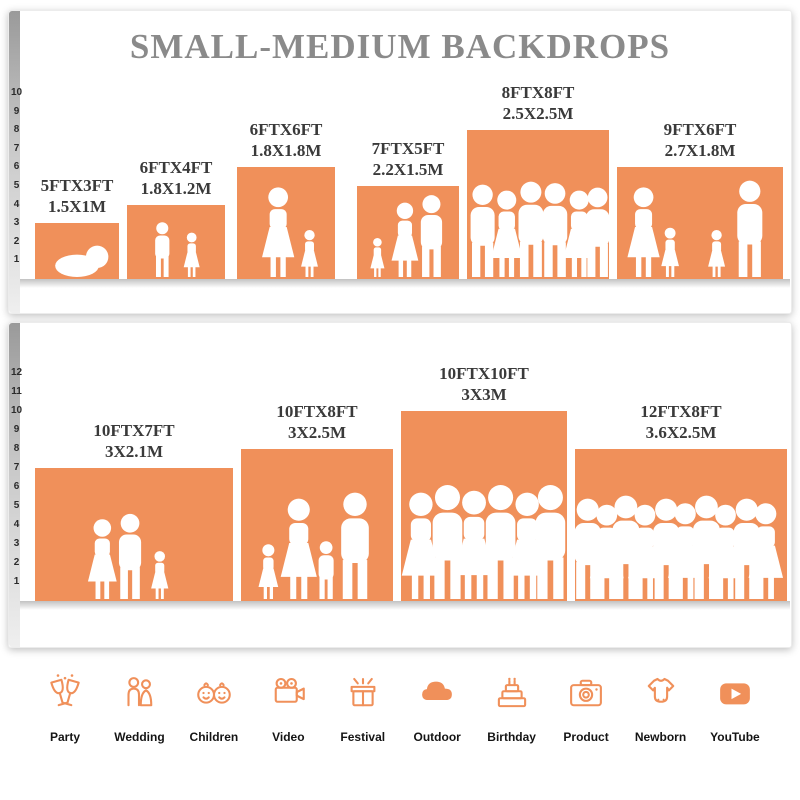  What do you see at coordinates (317, 432) in the screenshot?
I see `backdrop-size-m: 3X2.5M` at bounding box center [317, 432].